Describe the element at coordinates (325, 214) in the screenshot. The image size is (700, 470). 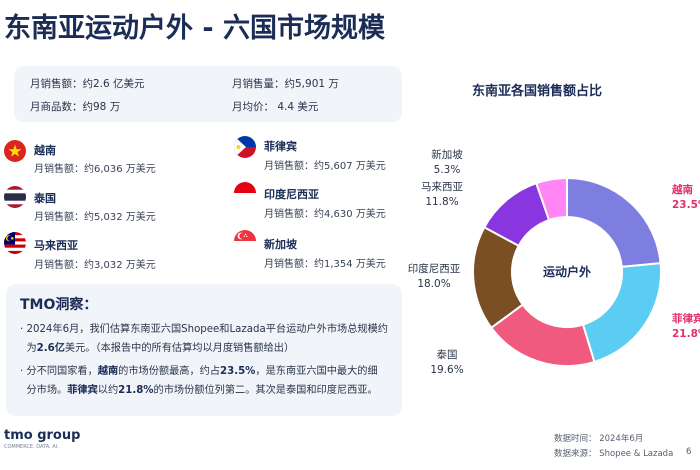
I see `country-sales-indonesia: 月销售额：约4,630 万美元` at that location.